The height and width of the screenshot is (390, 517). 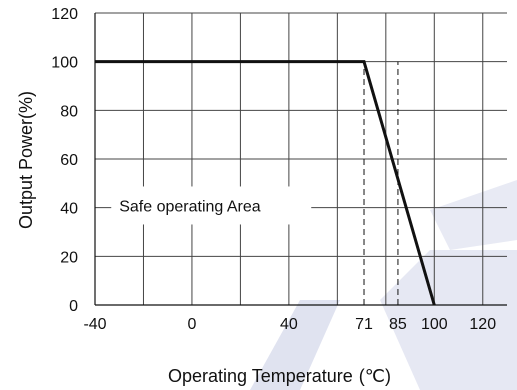 What do you see at coordinates (375, 376) in the screenshot?
I see `x-axis-unit: (℃)` at bounding box center [375, 376].